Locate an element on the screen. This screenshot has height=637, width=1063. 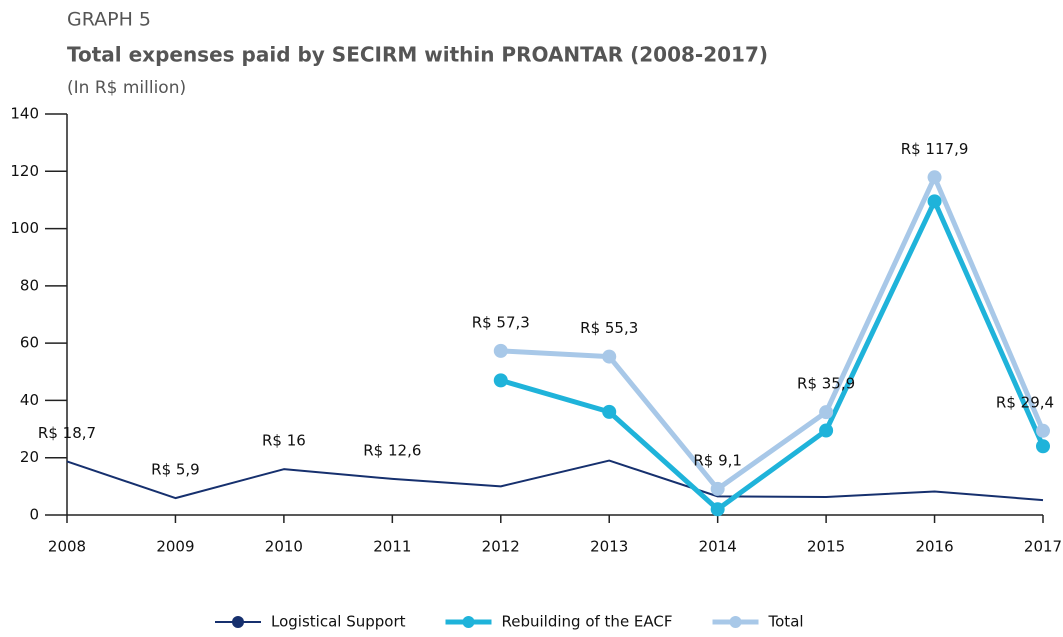
y-tick-label: 60 is located at coordinates (29, 343).